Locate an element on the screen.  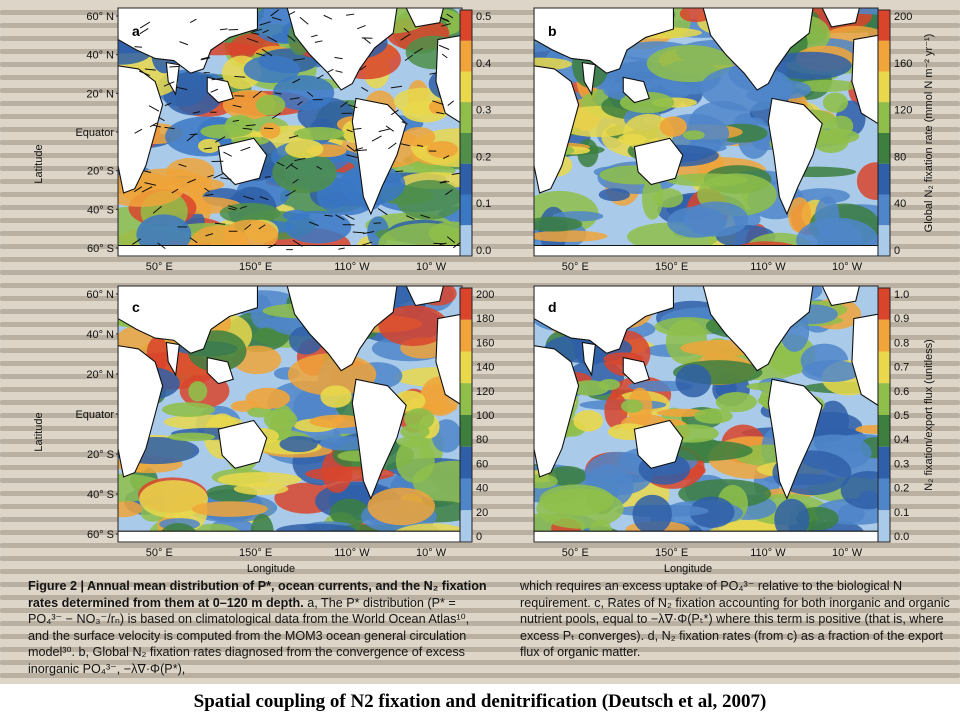
colorbar-tick-label: 20 is located at coordinates (482, 513).